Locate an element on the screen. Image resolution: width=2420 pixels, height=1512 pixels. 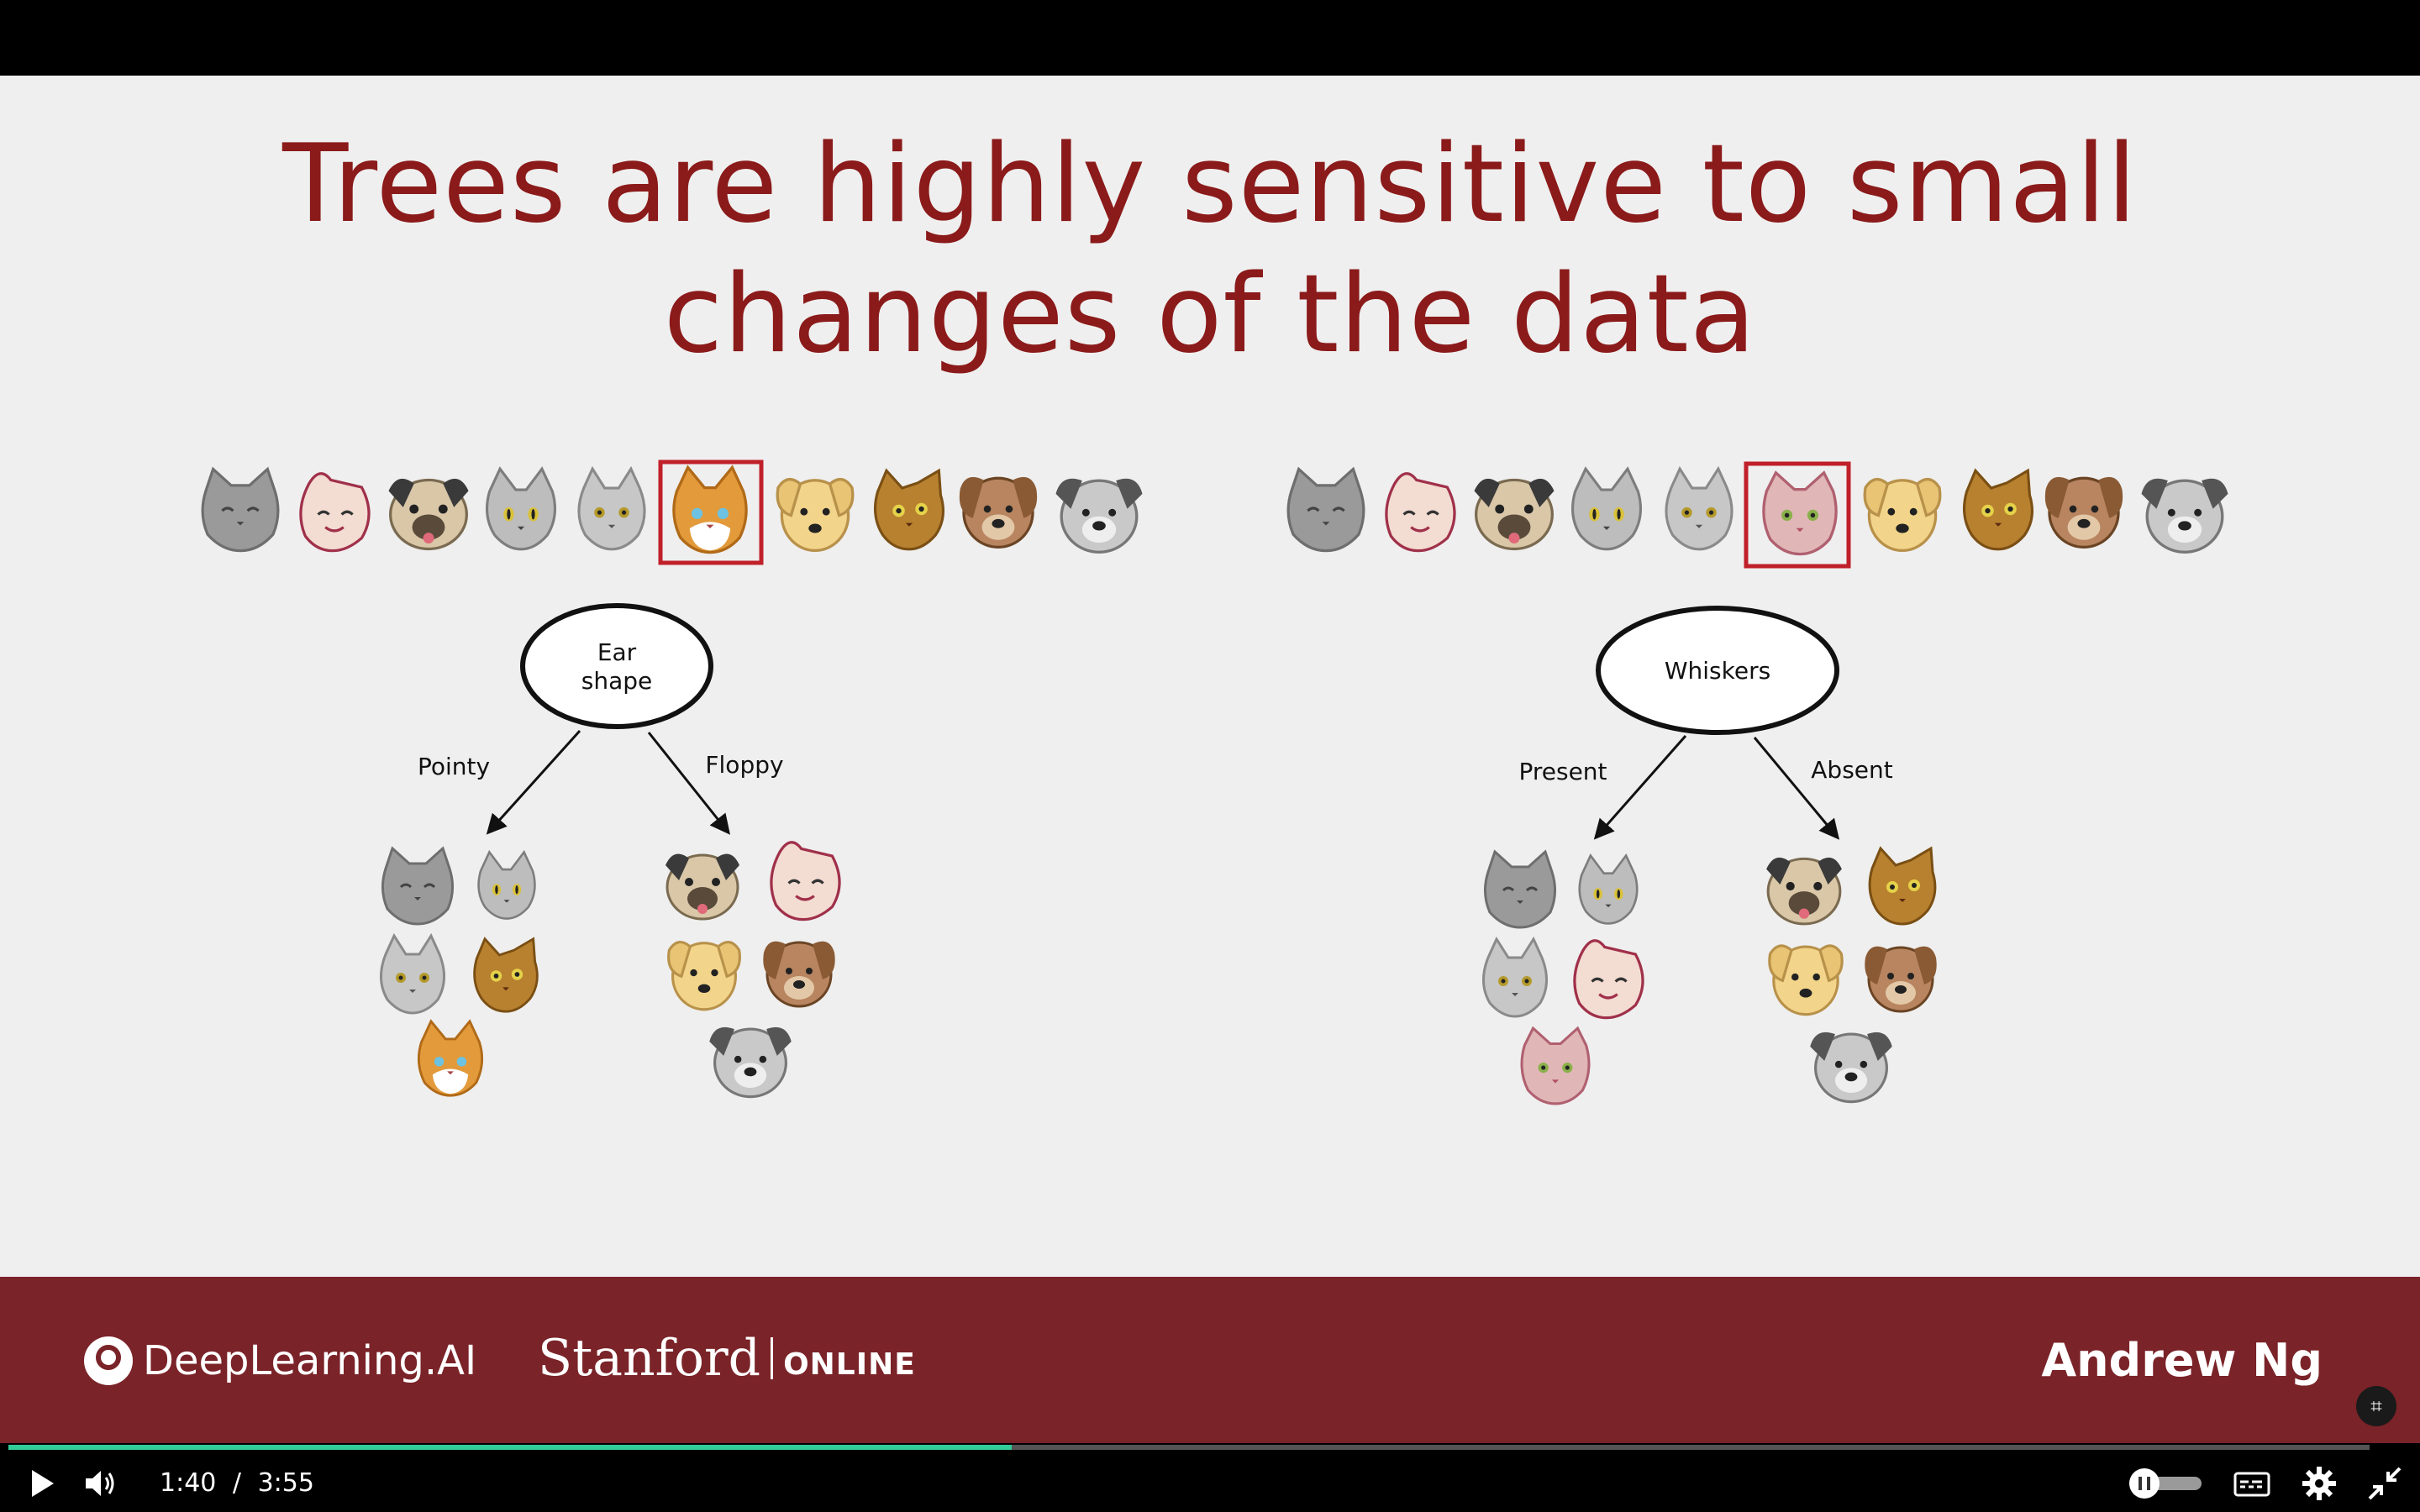
play-icon is located at coordinates (42, 1483).